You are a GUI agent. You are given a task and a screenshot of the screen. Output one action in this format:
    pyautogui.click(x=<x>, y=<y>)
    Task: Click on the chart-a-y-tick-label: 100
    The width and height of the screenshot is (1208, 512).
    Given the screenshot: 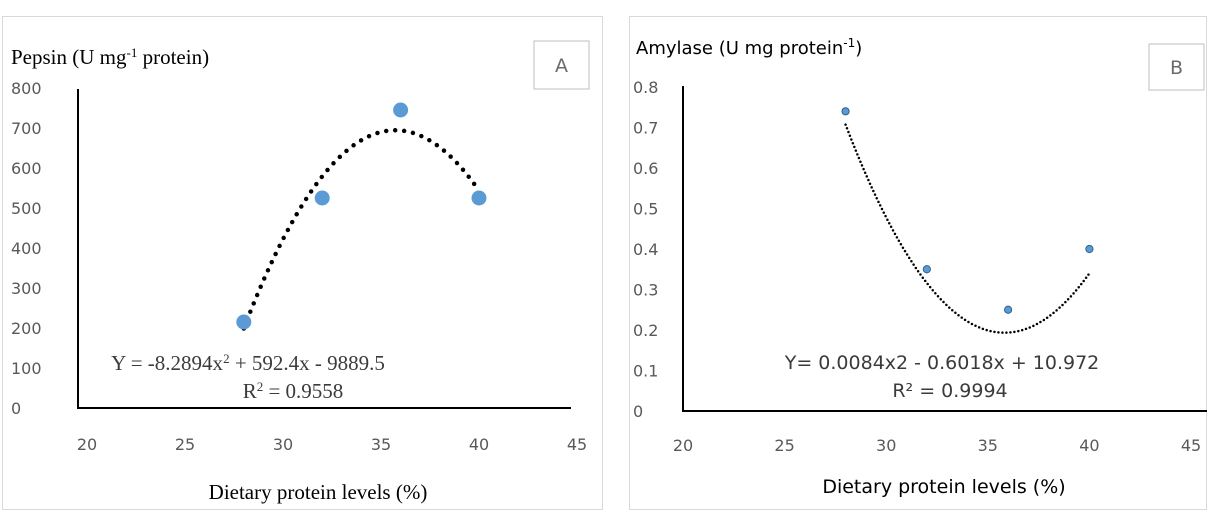 What is the action you would take?
    pyautogui.click(x=26, y=368)
    